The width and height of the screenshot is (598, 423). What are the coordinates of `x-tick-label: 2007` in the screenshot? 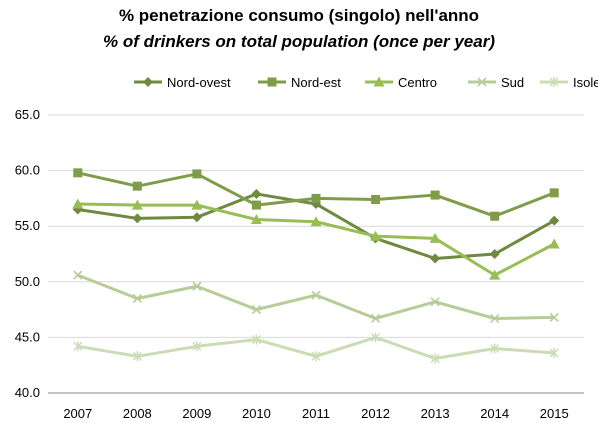 It's located at (77, 413).